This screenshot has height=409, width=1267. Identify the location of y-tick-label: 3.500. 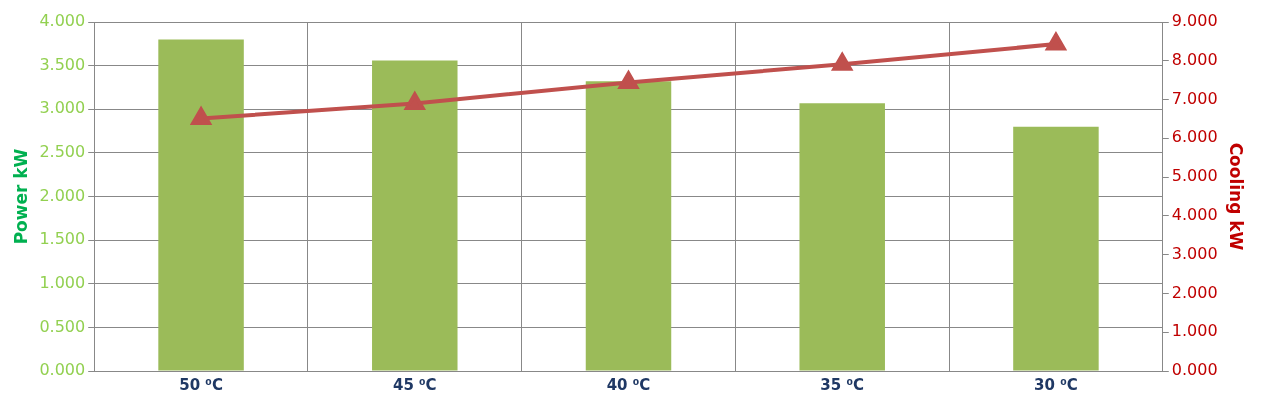
(62, 64).